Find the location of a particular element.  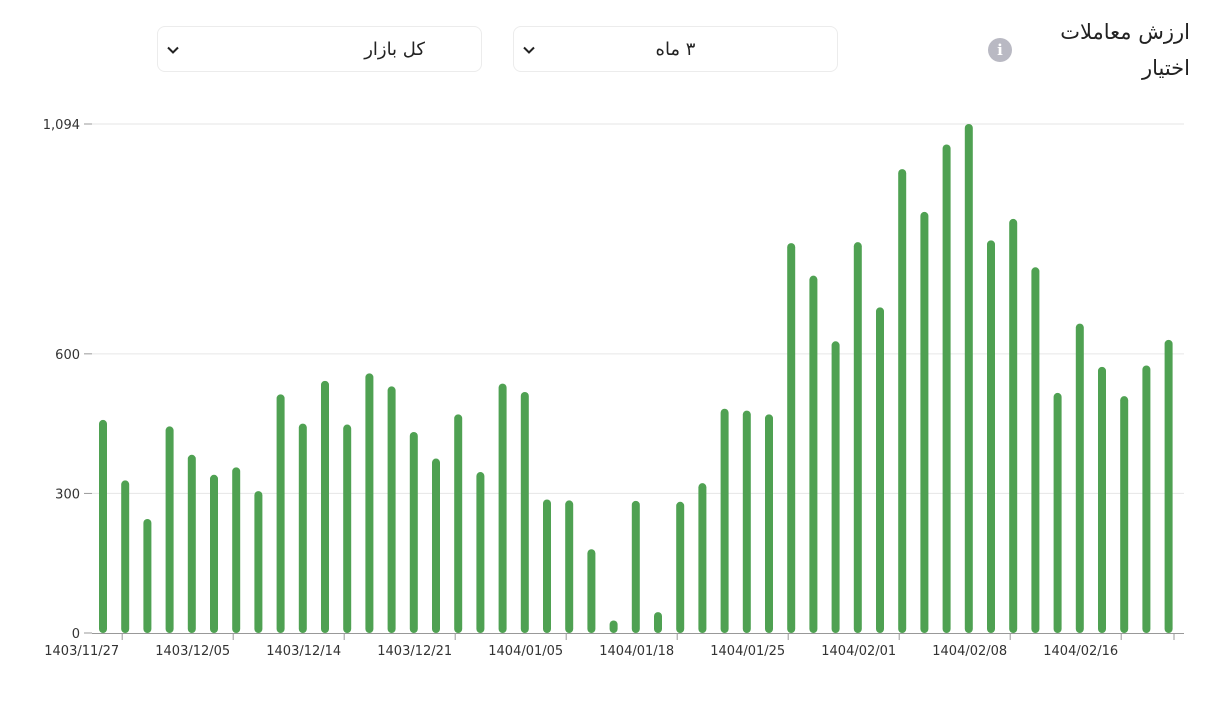

period-select-value: ۳ ماه is located at coordinates (675, 49).